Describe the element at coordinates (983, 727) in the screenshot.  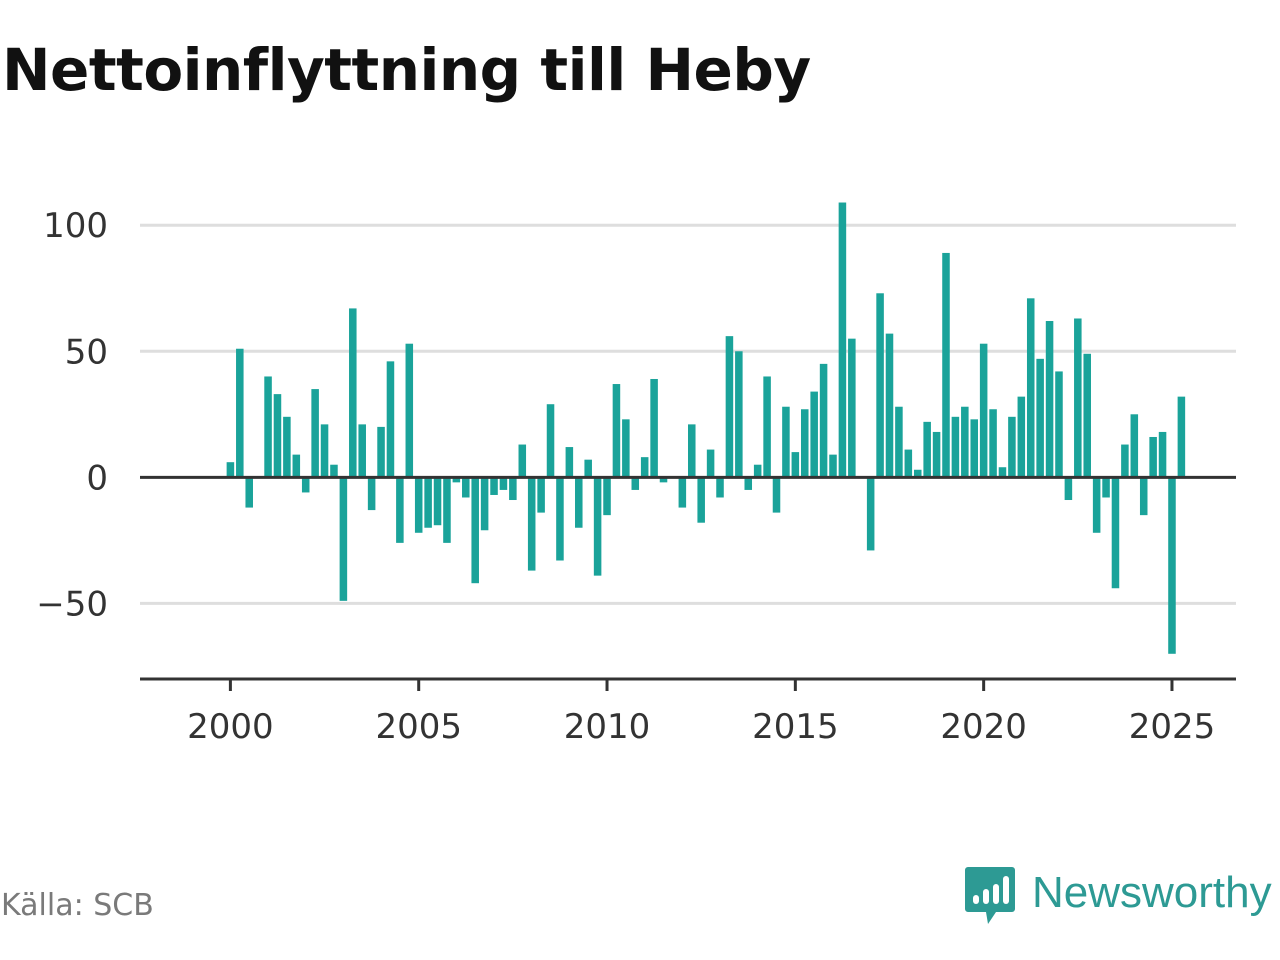
I see `x-tick-label: 2020` at that location.